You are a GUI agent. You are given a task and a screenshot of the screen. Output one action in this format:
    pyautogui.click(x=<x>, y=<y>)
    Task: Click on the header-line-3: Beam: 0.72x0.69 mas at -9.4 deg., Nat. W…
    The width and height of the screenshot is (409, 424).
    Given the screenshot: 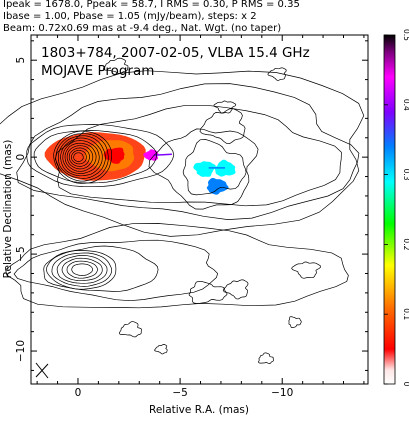 What is the action you would take?
    pyautogui.click(x=142, y=28)
    